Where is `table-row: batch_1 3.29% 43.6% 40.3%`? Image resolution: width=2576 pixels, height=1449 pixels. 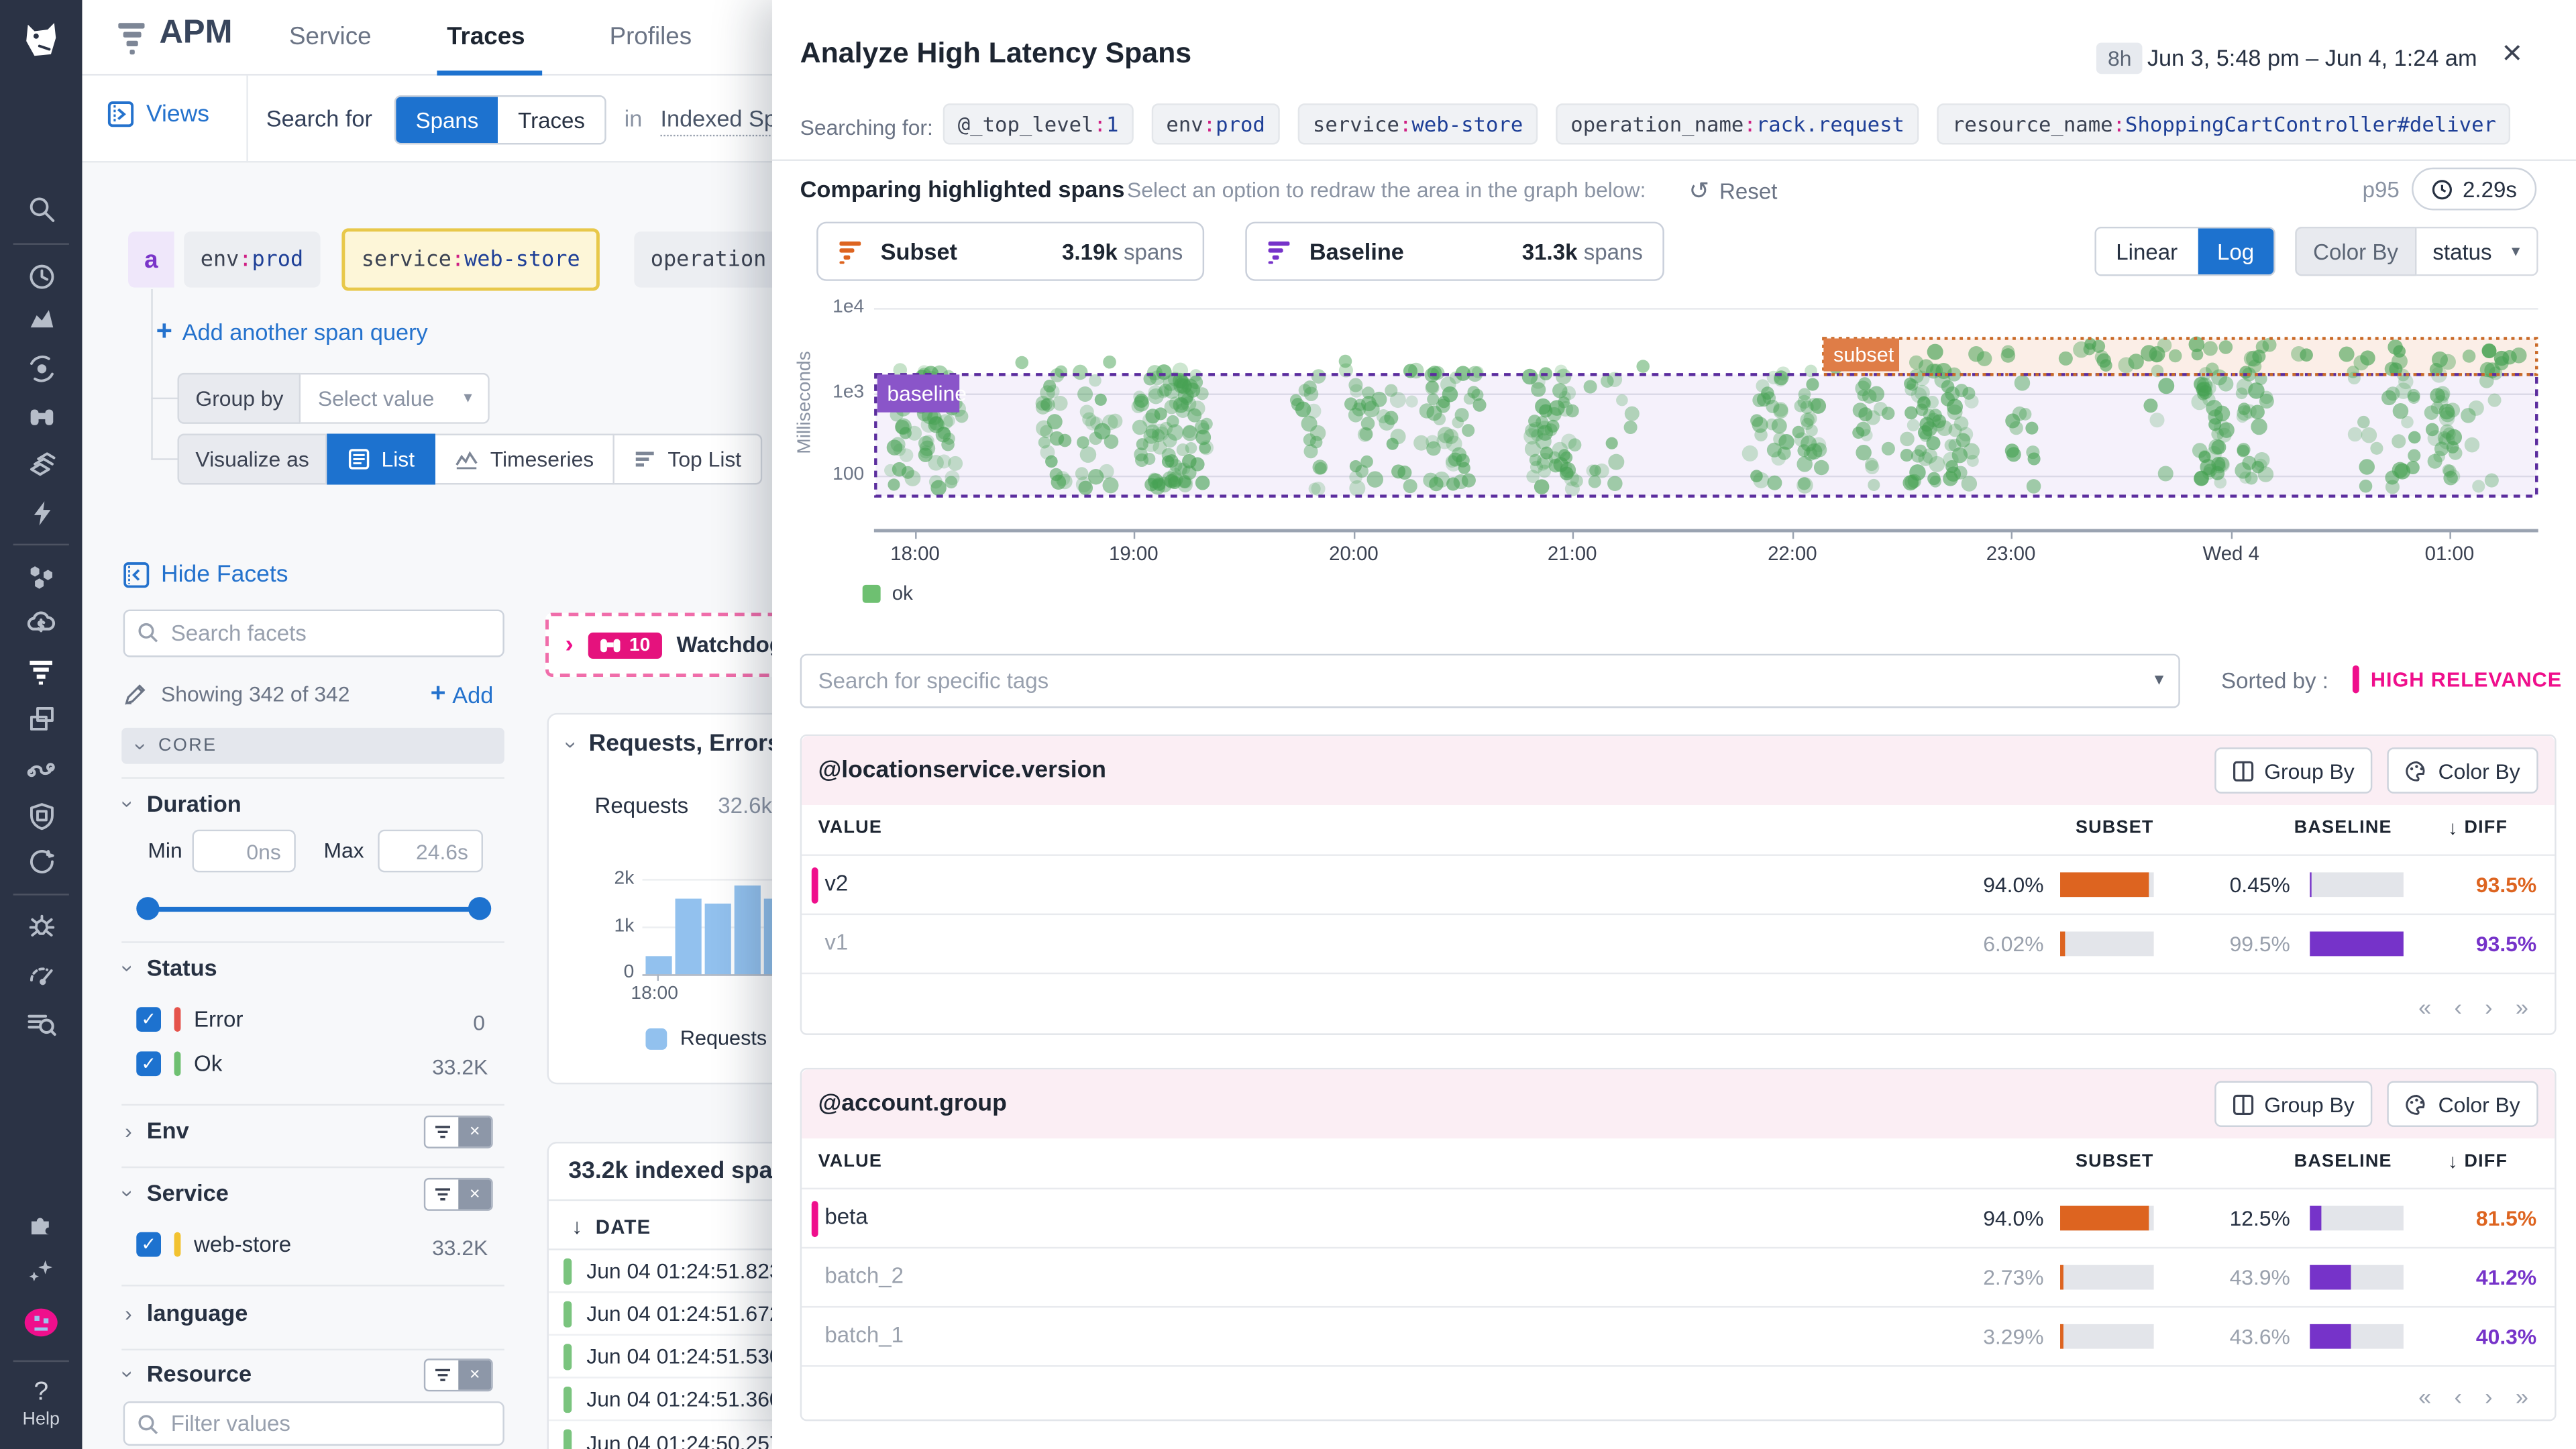
table-row: batch_1 3.29% 43.6% 40.3% is located at coordinates (1678, 1335).